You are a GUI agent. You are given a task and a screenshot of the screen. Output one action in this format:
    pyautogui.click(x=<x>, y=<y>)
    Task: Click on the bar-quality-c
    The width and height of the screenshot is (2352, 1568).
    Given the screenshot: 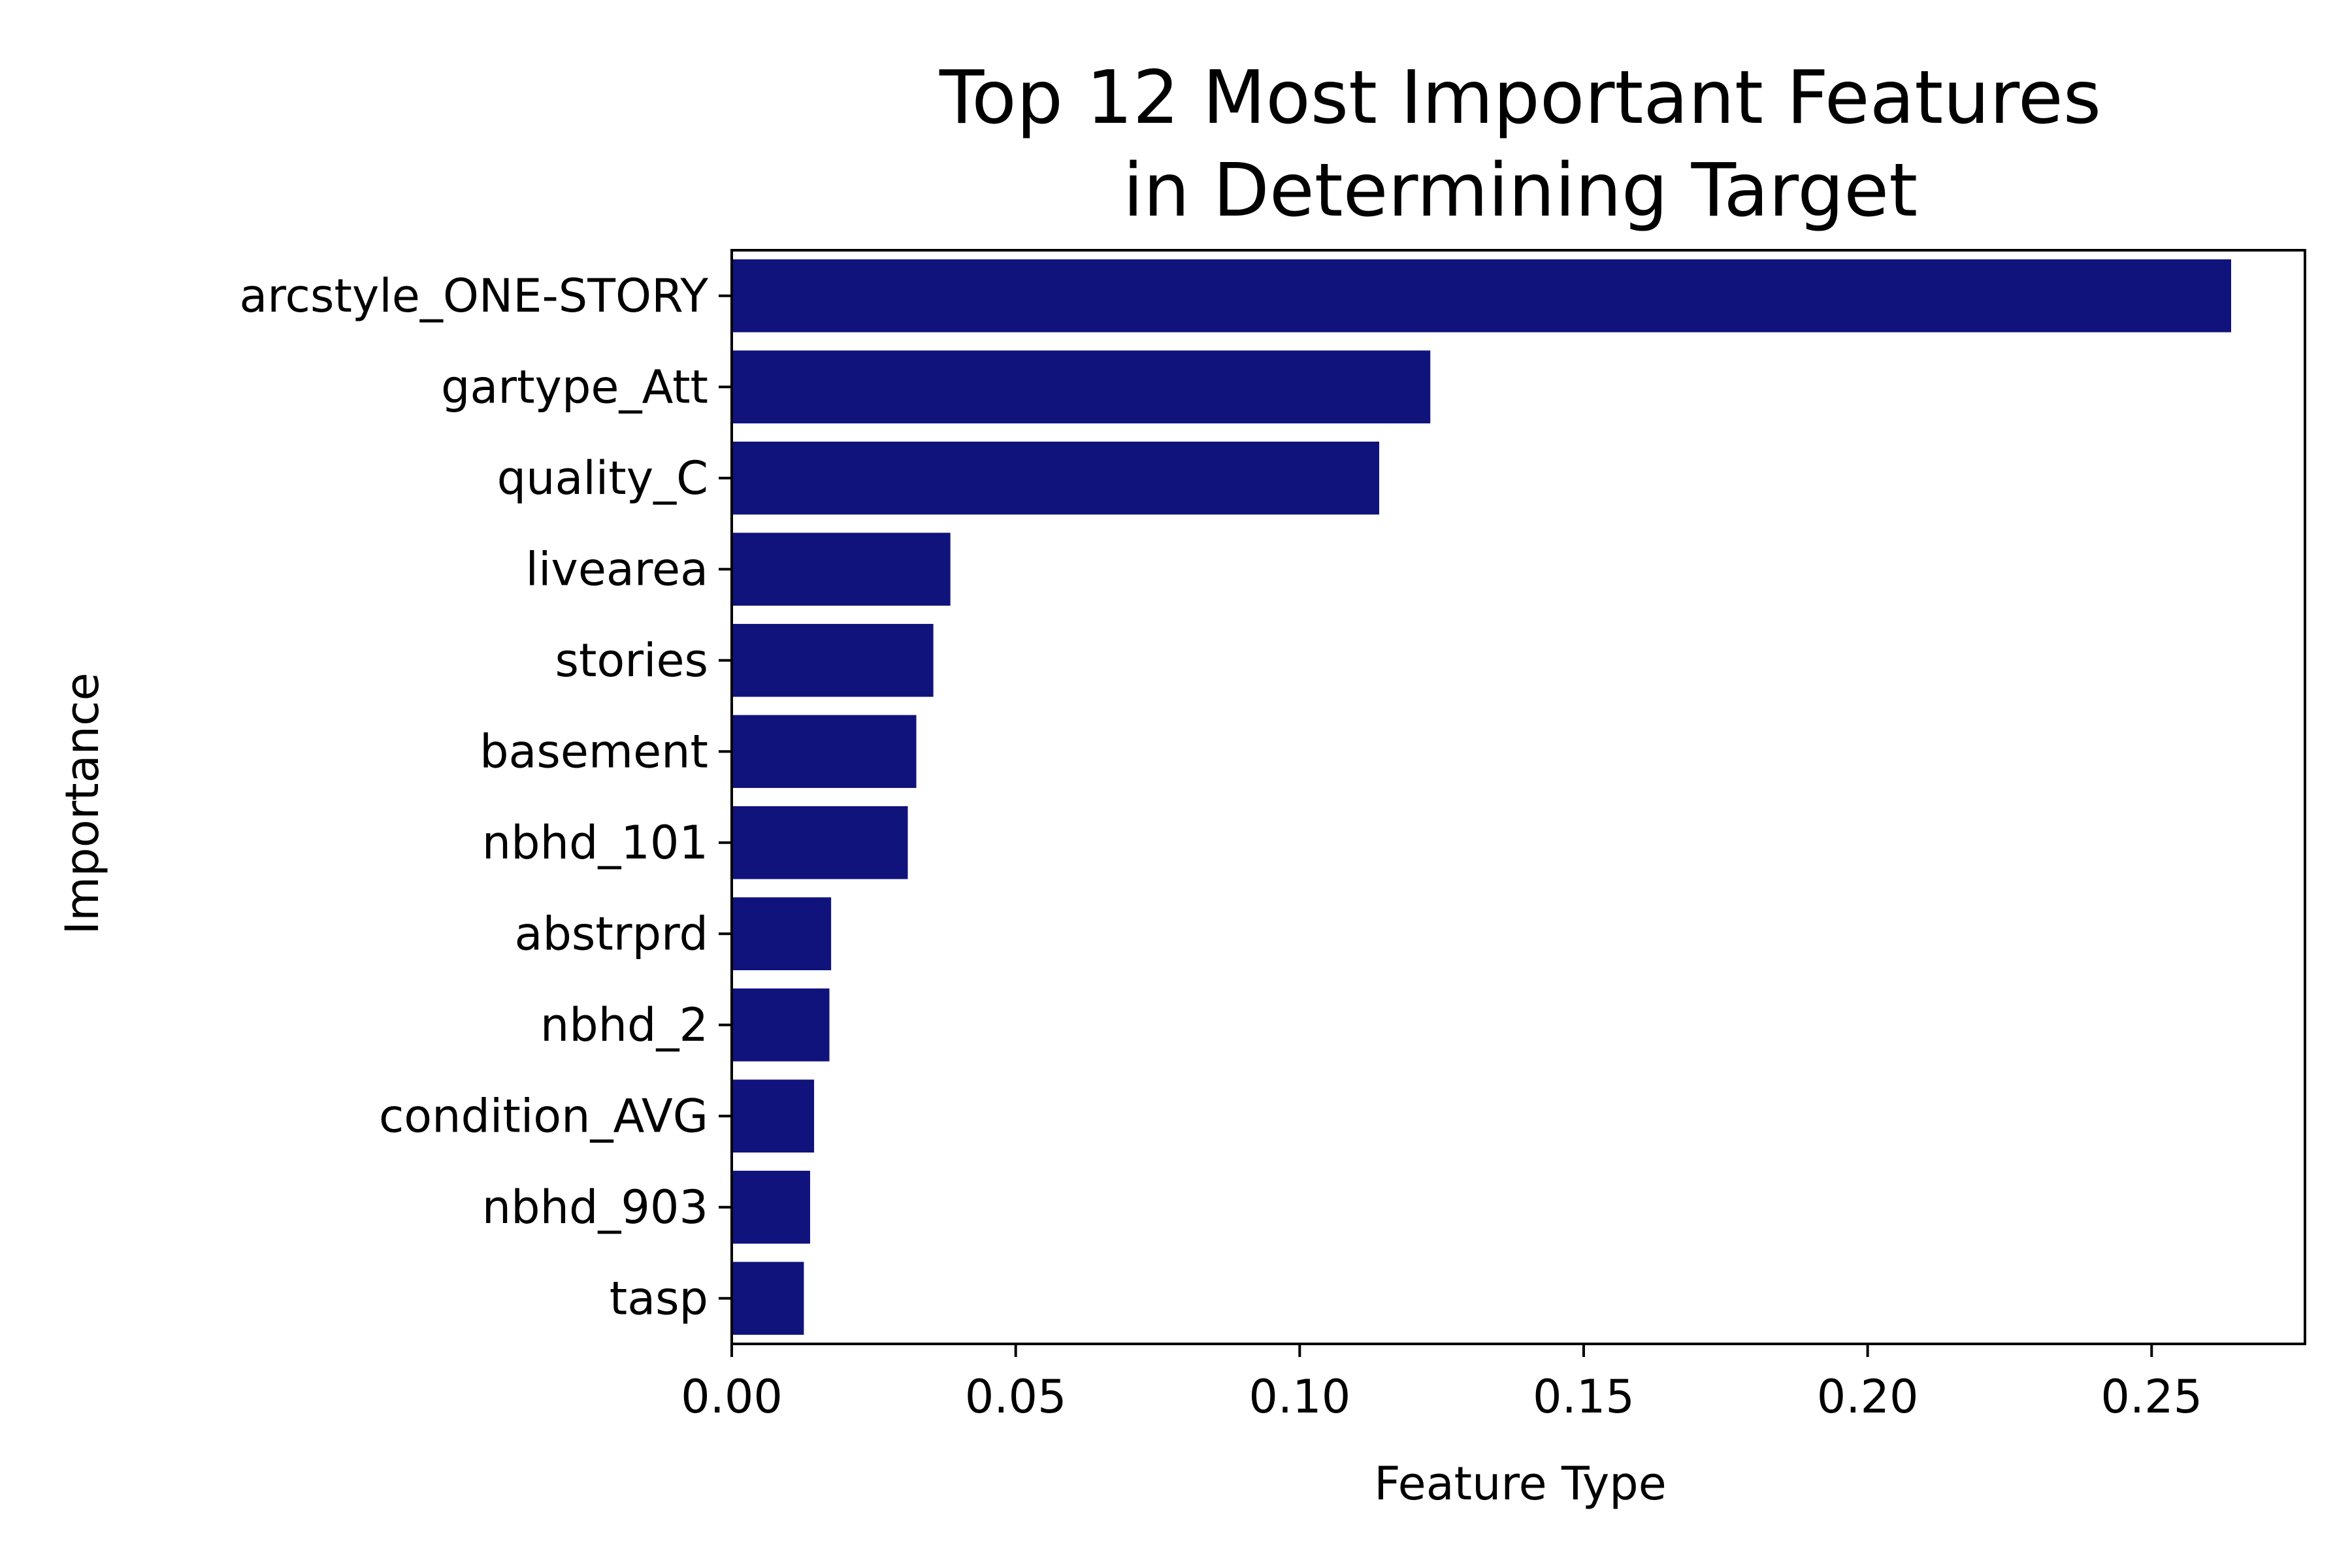 What is the action you would take?
    pyautogui.click(x=1056, y=478)
    